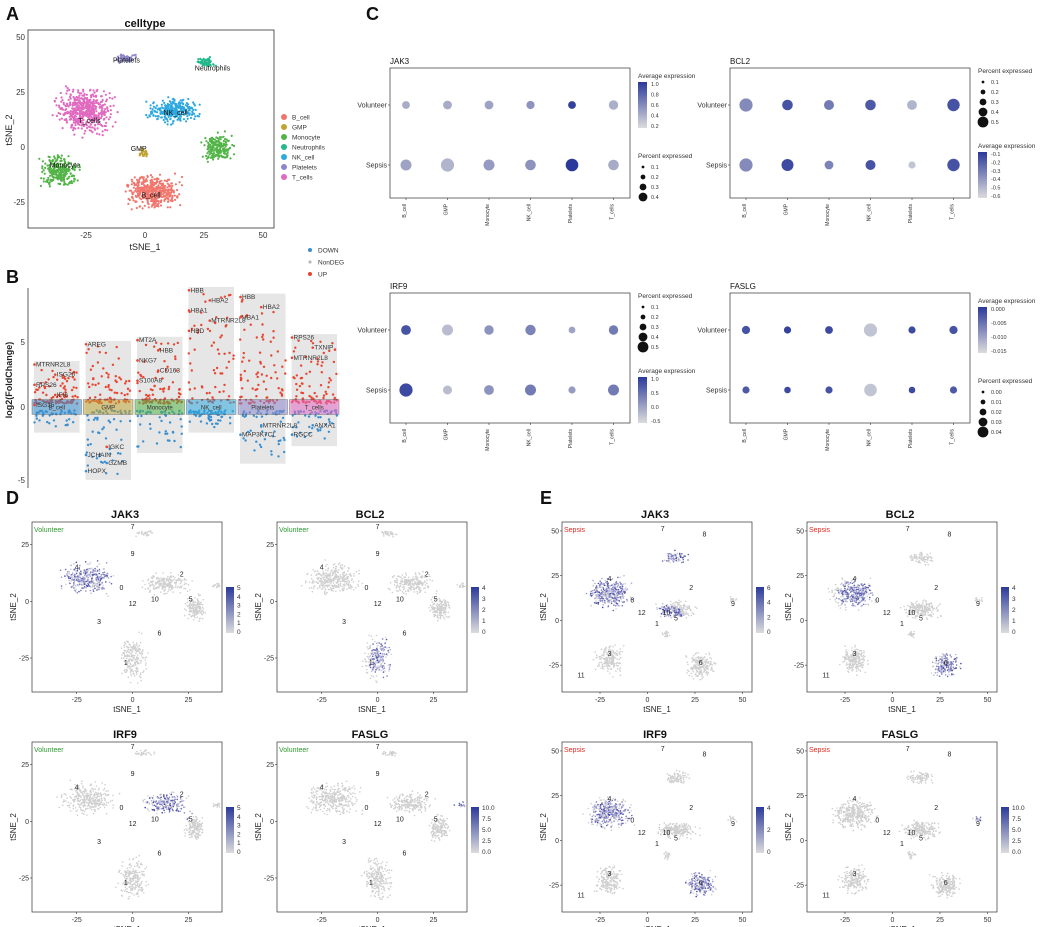 The image size is (1052, 927). What do you see at coordinates (125, 515) in the screenshot?
I see `feature-plot-title: JAK3` at bounding box center [125, 515].